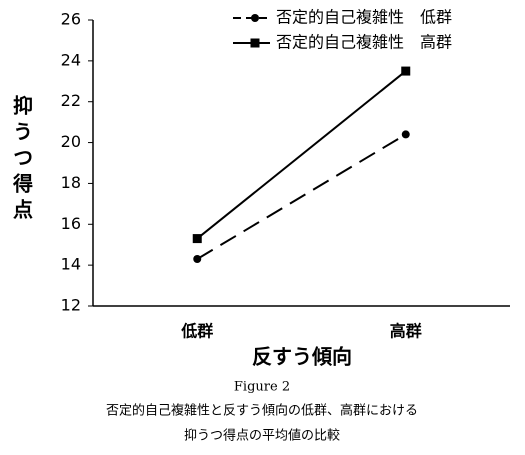 Image resolution: width=525 pixels, height=455 pixels. Describe the element at coordinates (71, 264) in the screenshot. I see `y-tick-label: 14` at that location.